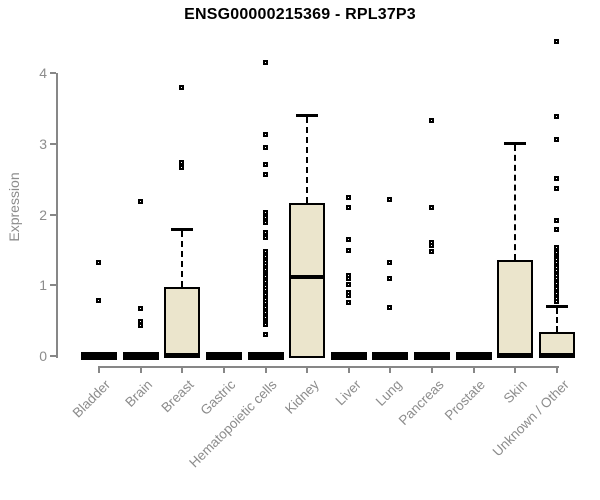 The height and width of the screenshot is (500, 600). I want to click on x-axis-line, so click(328, 367).